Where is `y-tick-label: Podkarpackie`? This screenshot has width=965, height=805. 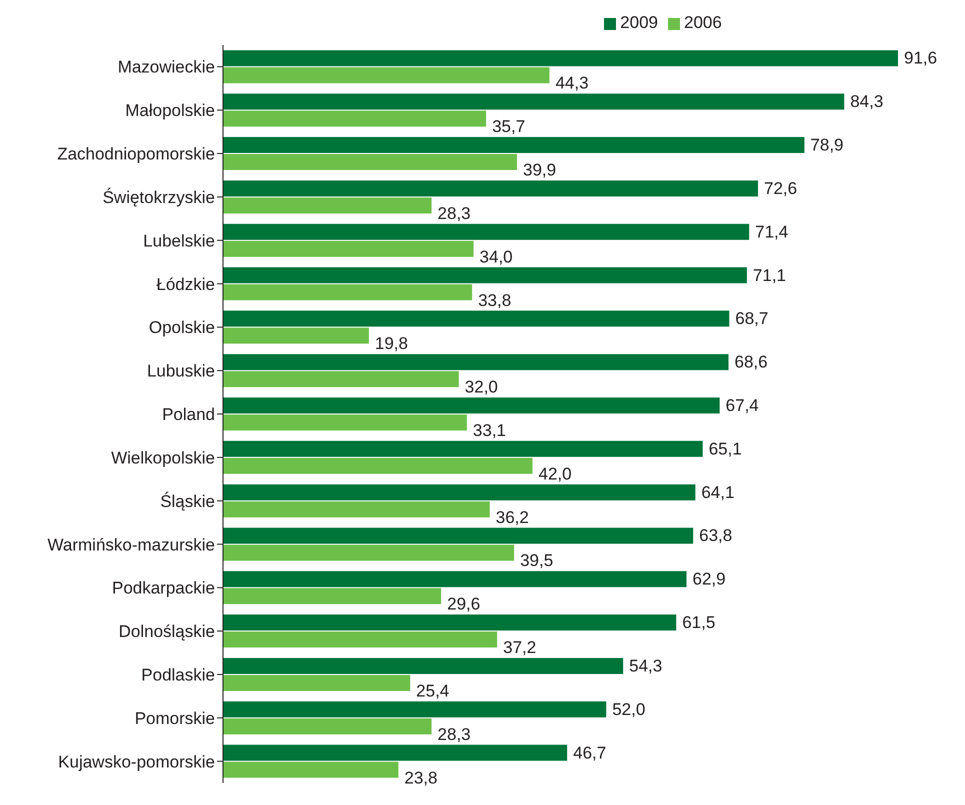 y-tick-label: Podkarpackie is located at coordinates (163, 588).